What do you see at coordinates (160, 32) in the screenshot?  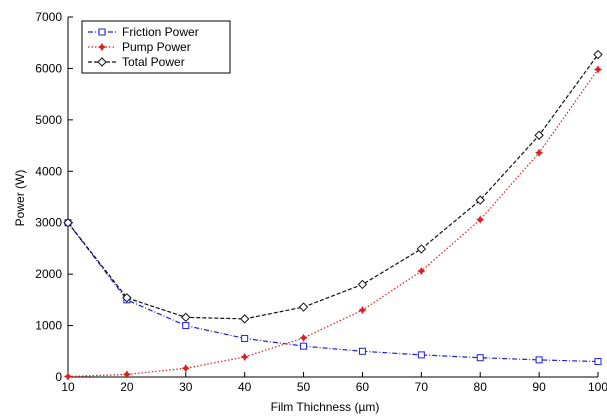 I see `legend-label: Friction Power` at bounding box center [160, 32].